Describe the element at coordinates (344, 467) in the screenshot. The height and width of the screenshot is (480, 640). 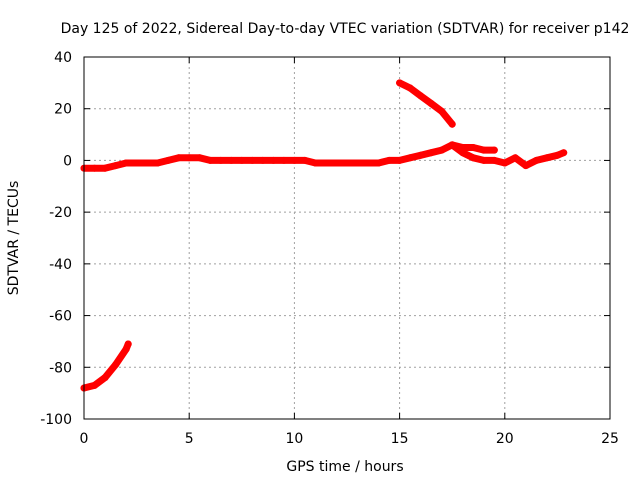
I see `x-axis-label: GPS time / hours` at that location.